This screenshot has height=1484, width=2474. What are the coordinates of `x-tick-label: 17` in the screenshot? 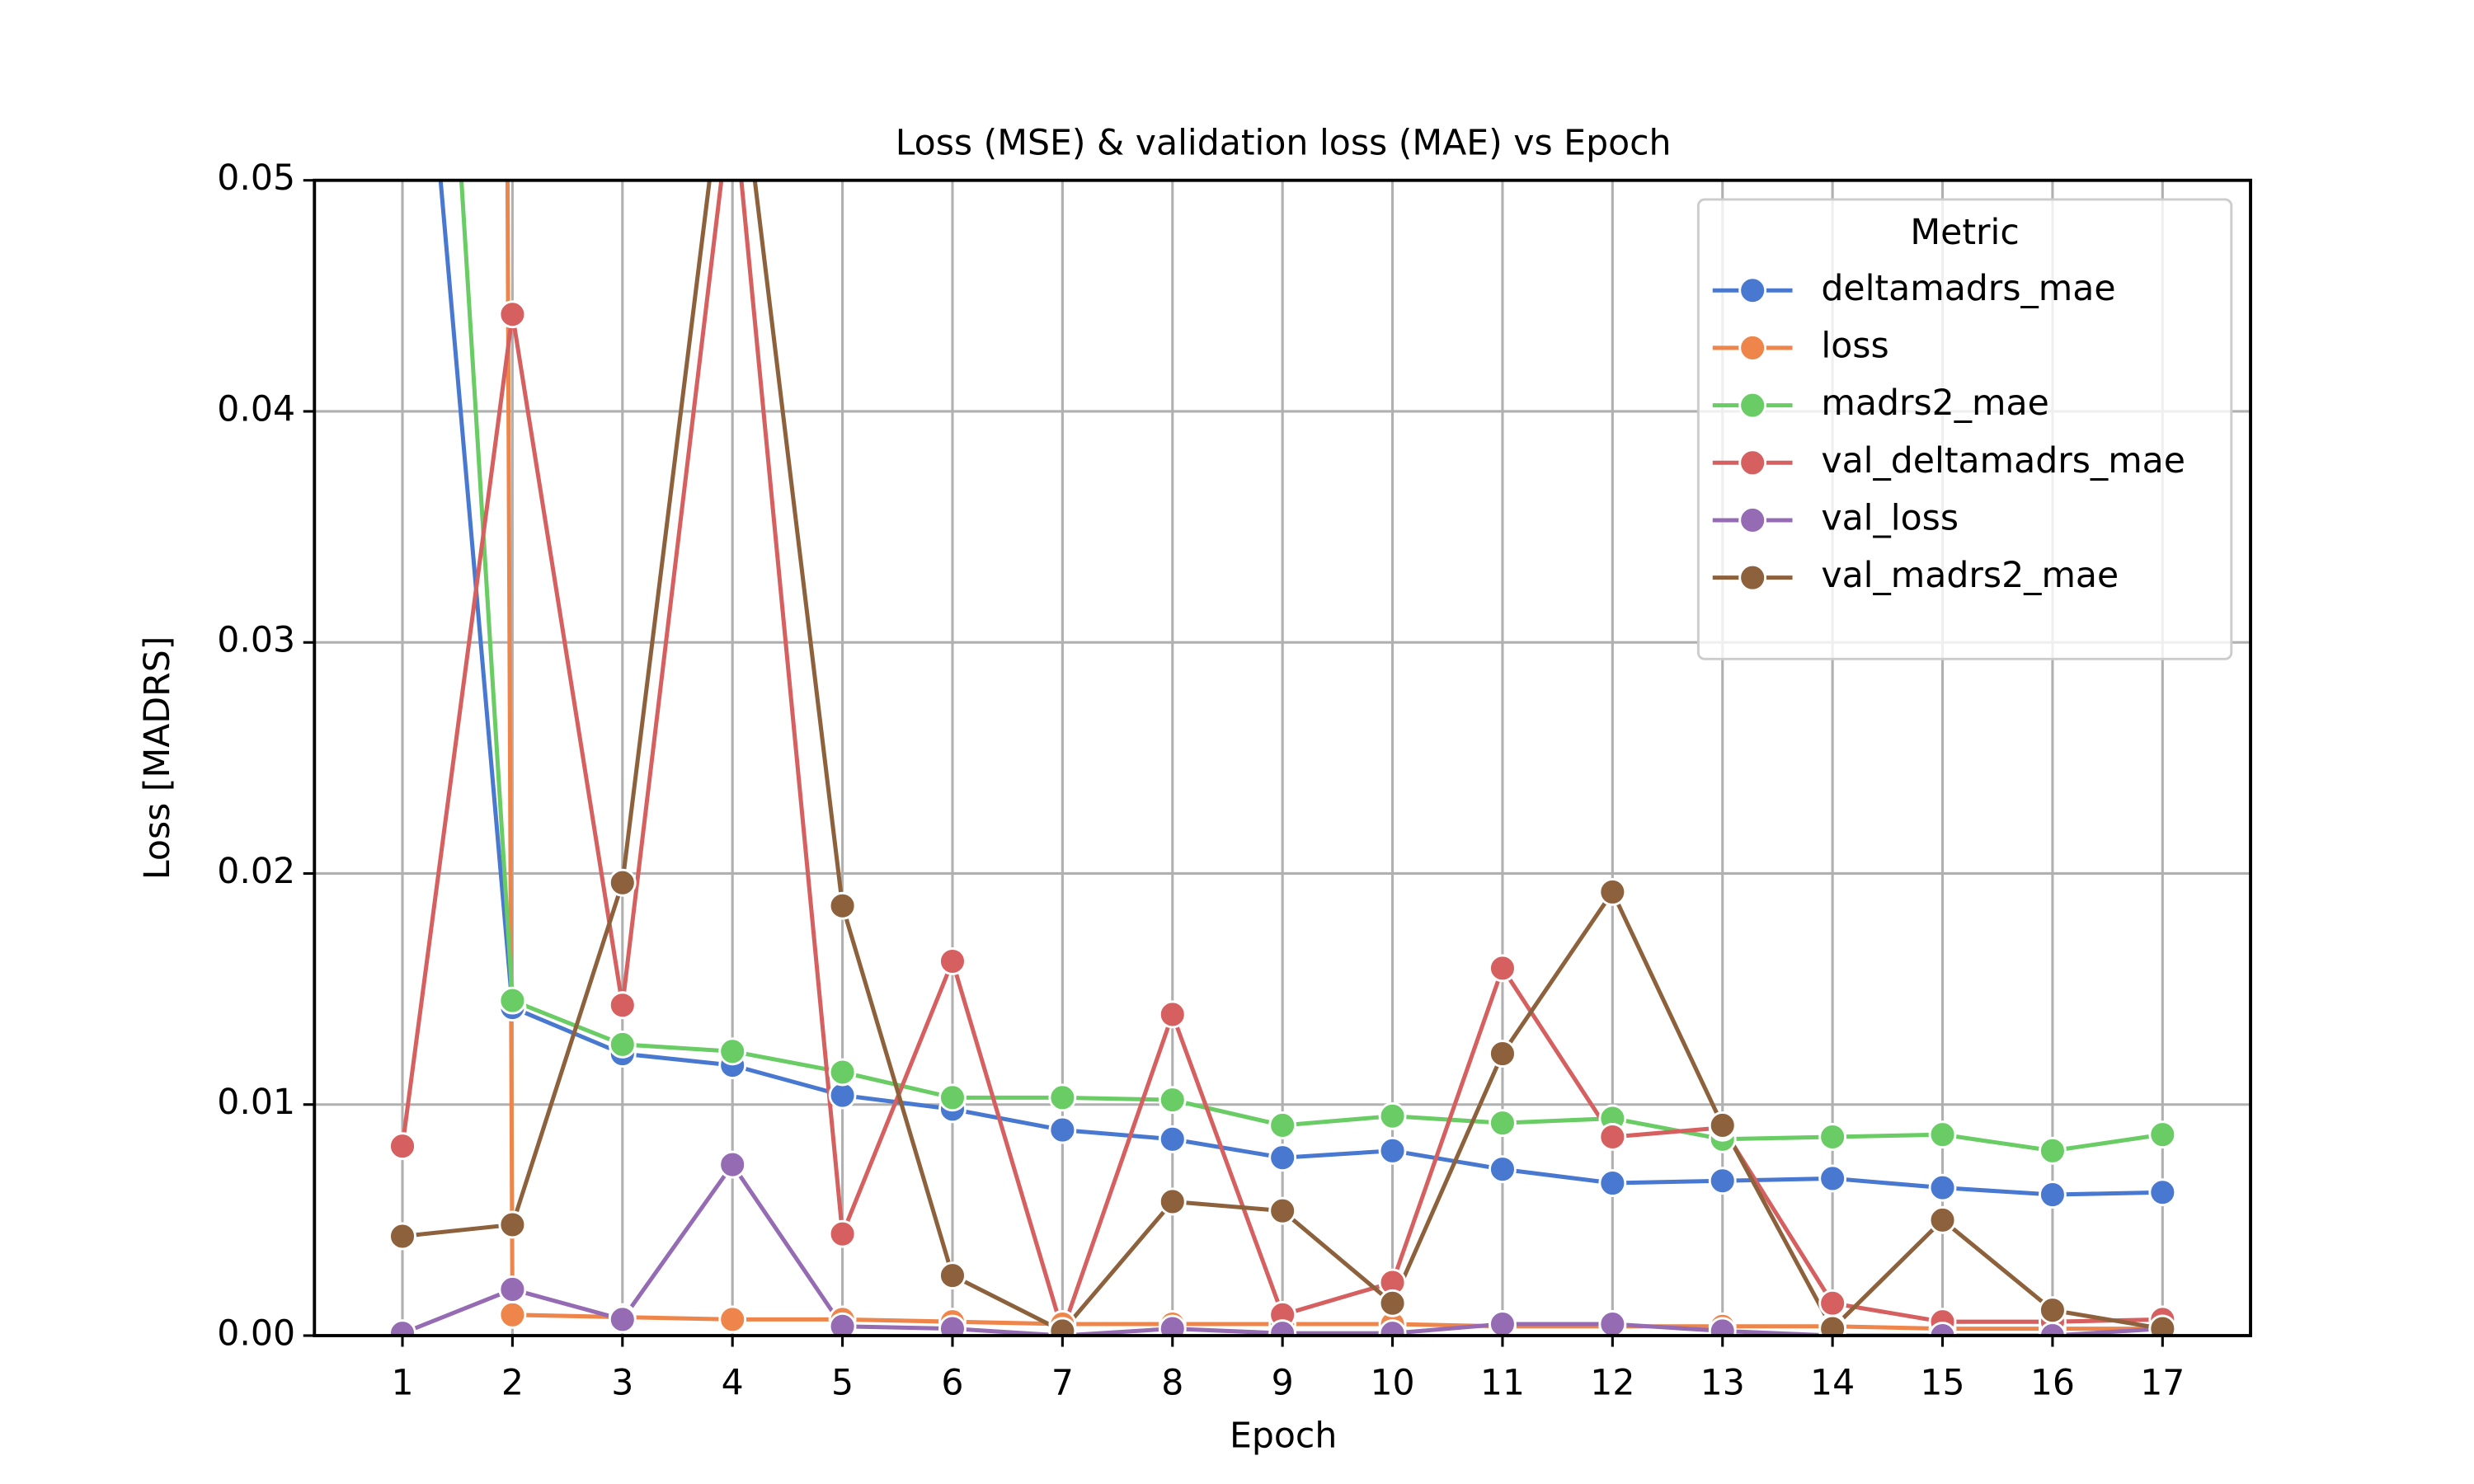 It's located at (2162, 1383).